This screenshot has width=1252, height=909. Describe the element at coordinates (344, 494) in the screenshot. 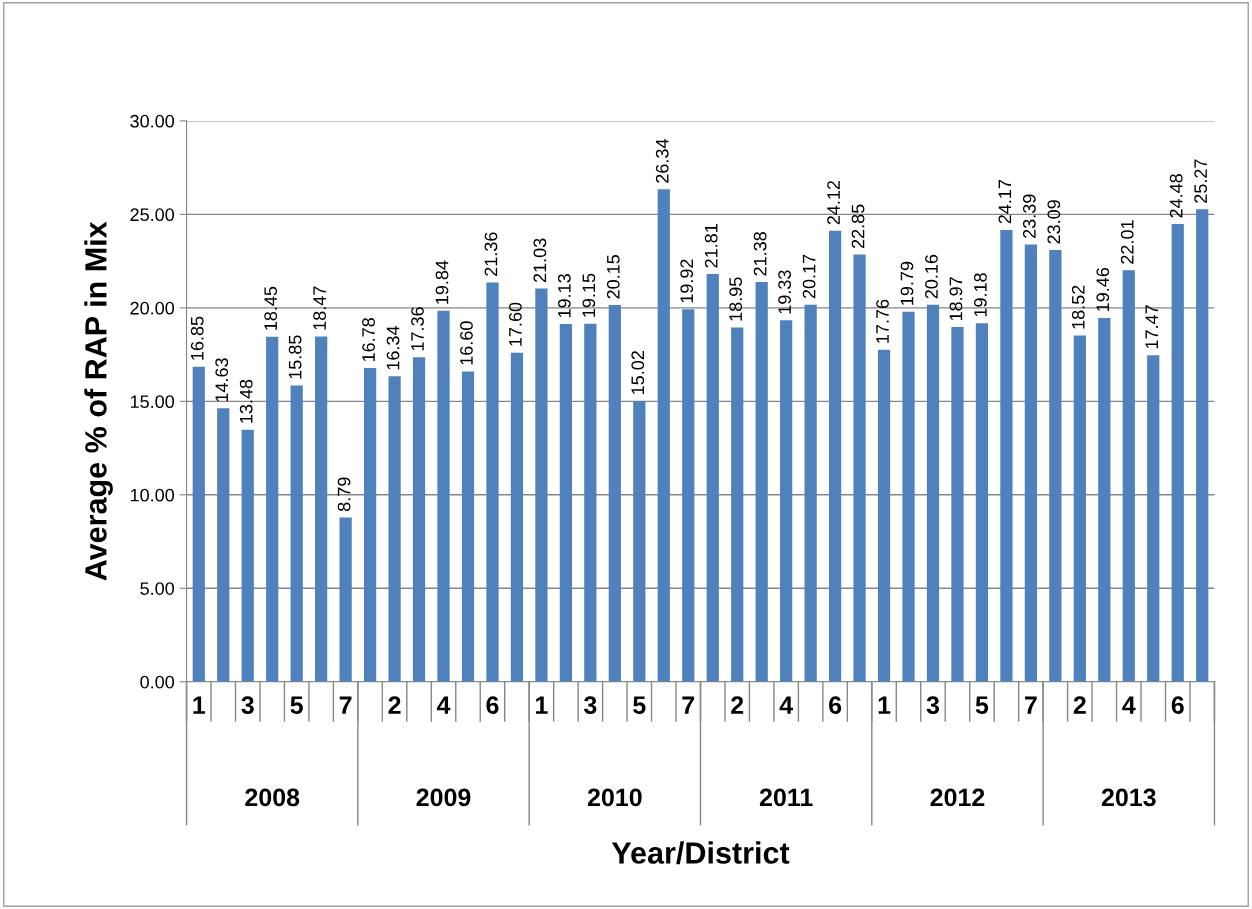

I see `data-label: 8.79` at that location.